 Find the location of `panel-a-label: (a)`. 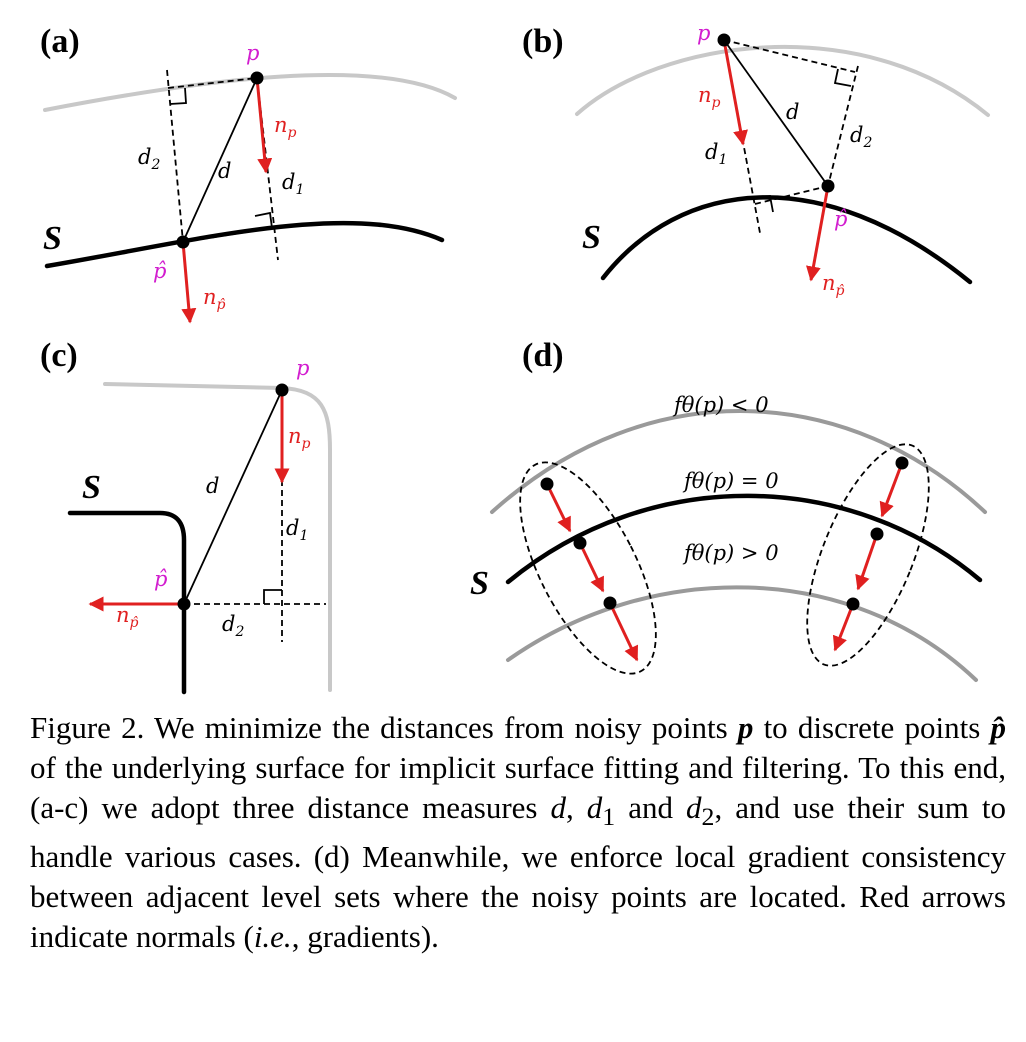

panel-a-label: (a) is located at coordinates (60, 41).